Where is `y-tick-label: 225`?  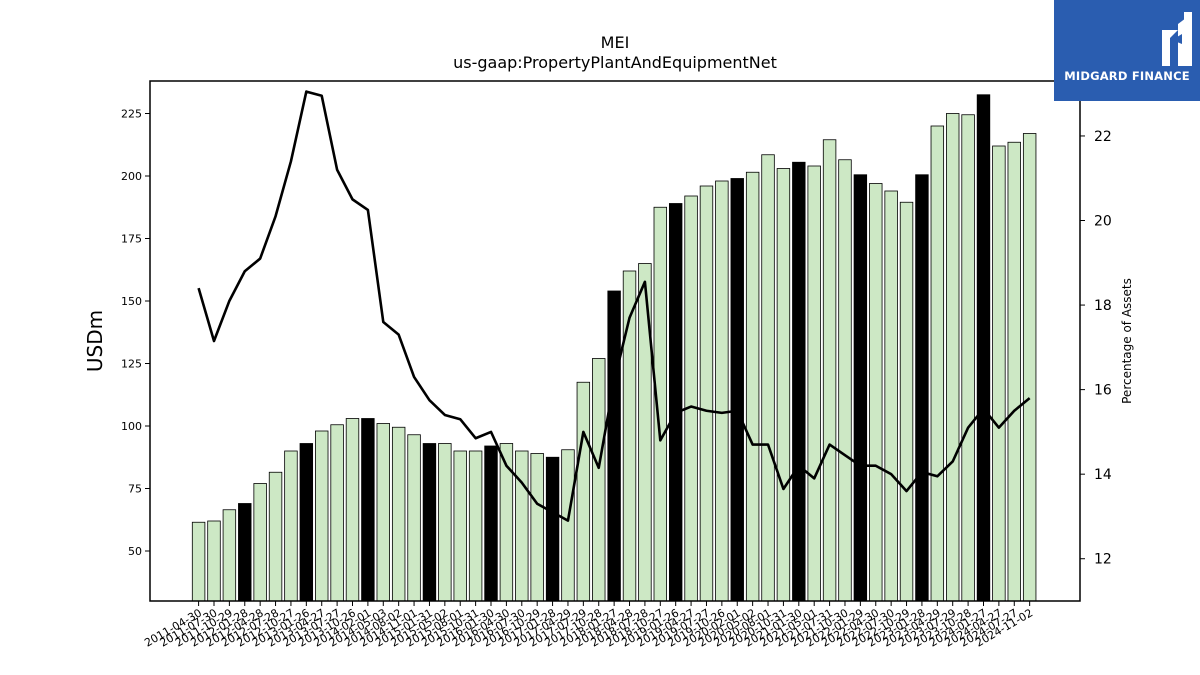
y-tick-label: 225 is located at coordinates (131, 114).